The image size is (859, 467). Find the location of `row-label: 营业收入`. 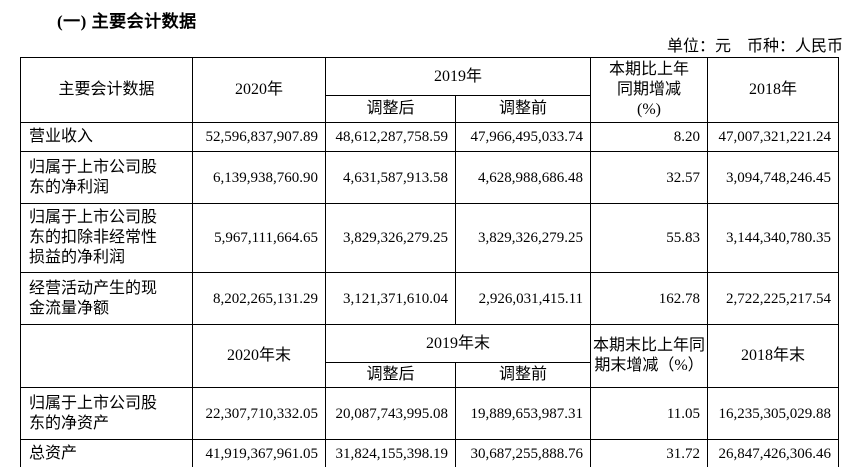

row-label: 营业收入 is located at coordinates (106, 137).